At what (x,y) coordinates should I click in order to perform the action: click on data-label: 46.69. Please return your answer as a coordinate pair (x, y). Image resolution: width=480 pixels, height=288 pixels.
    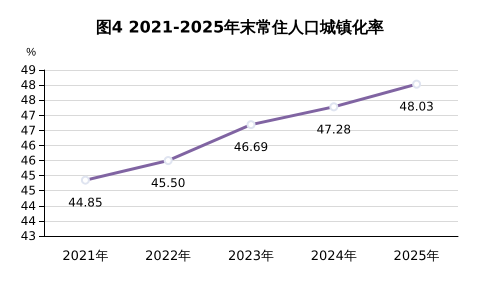
    Looking at the image, I should click on (251, 147).